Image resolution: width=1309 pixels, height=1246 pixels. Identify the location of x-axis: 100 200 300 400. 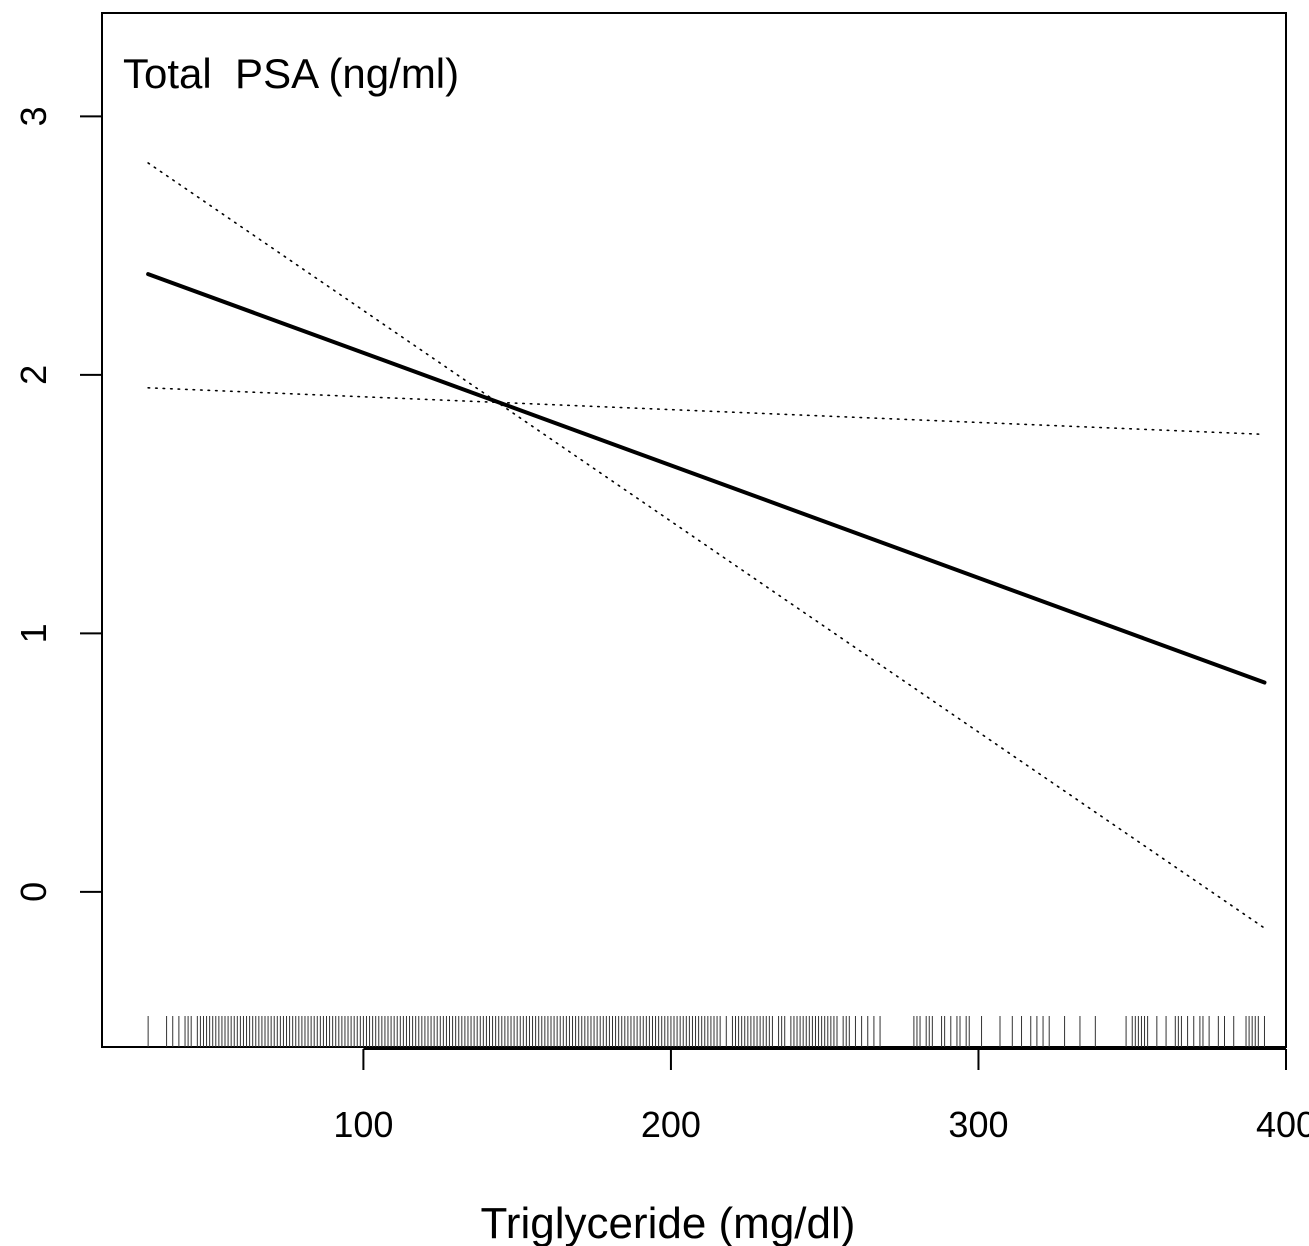
(821, 1096).